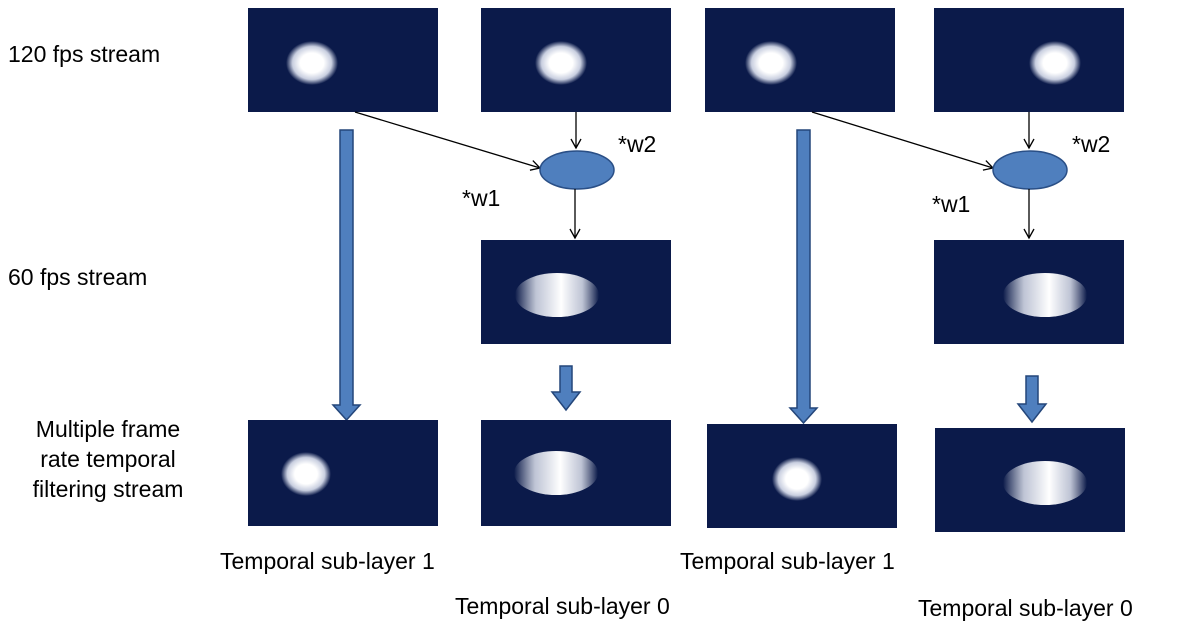 The image size is (1200, 625). What do you see at coordinates (481, 198) in the screenshot?
I see `weight-w1-left: *w1` at bounding box center [481, 198].